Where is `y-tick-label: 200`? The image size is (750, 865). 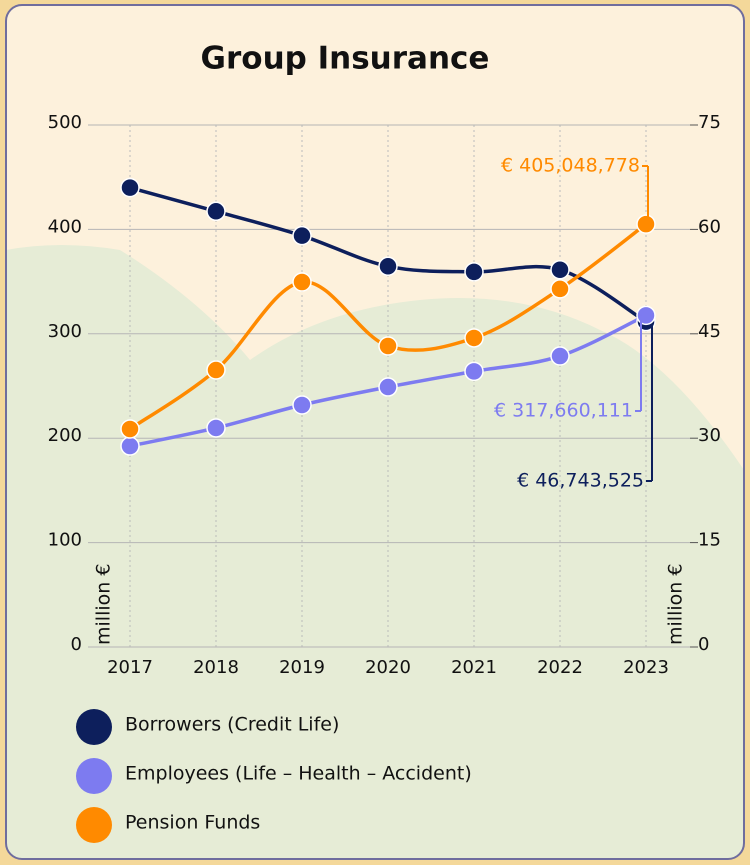
y-tick-label: 200 is located at coordinates (65, 435).